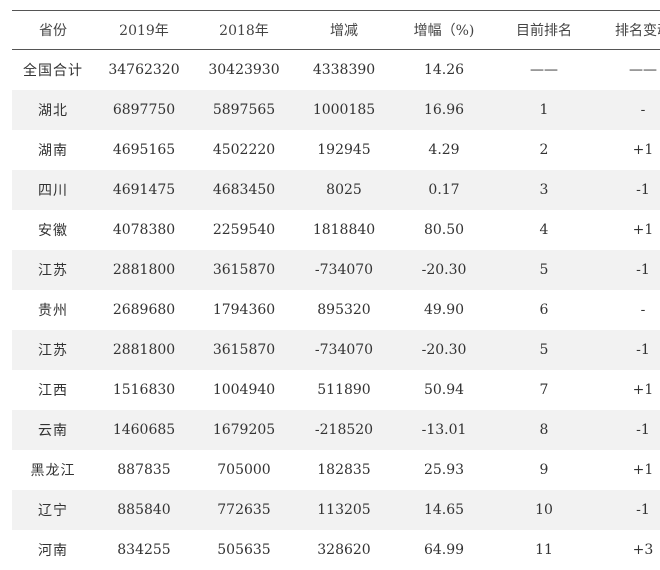 The height and width of the screenshot is (570, 660). I want to click on cell-change: 1000185, so click(344, 109).